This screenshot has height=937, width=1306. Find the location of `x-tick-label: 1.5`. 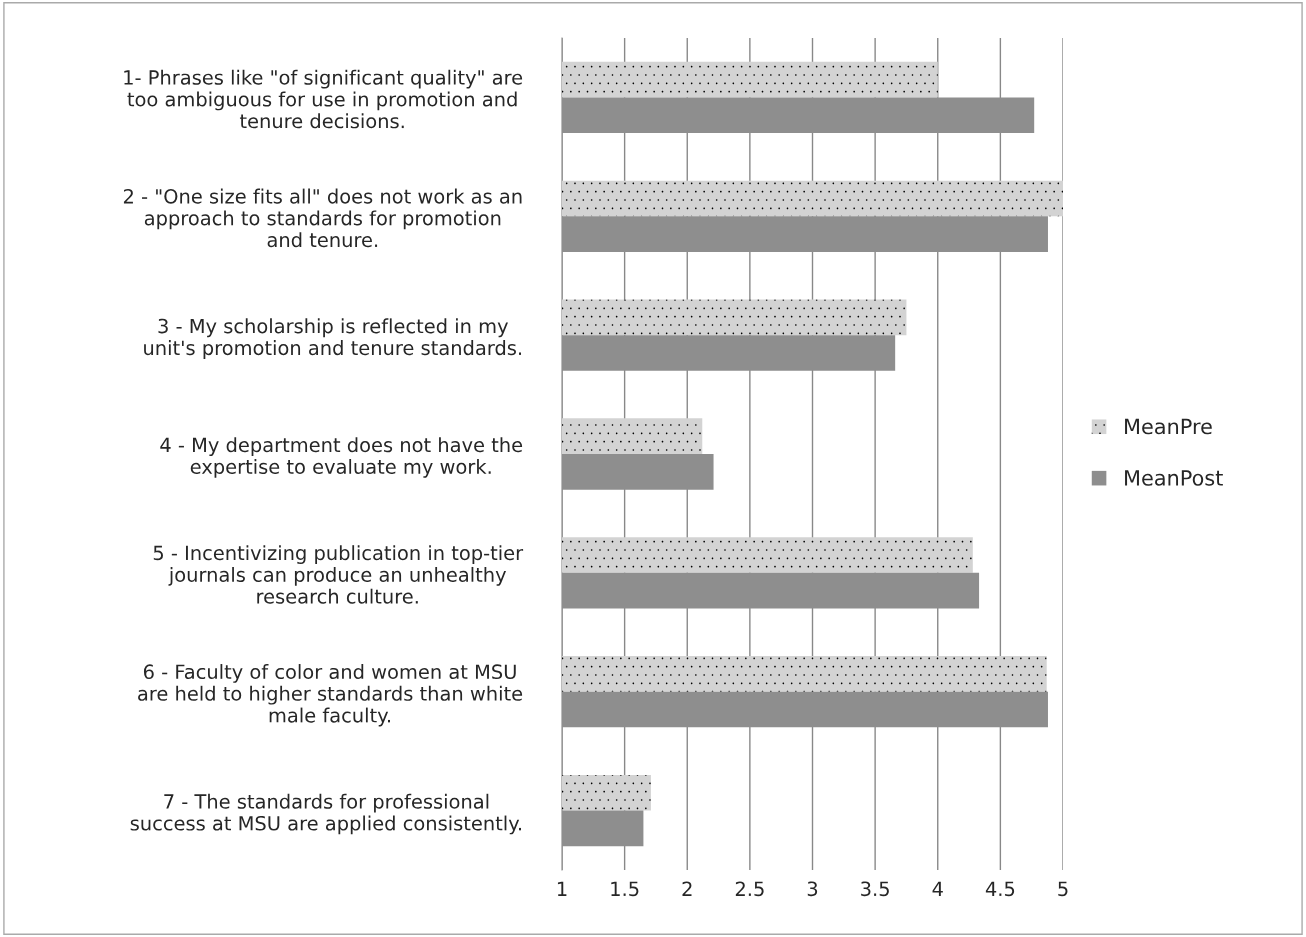

x-tick-label: 1.5 is located at coordinates (625, 889).